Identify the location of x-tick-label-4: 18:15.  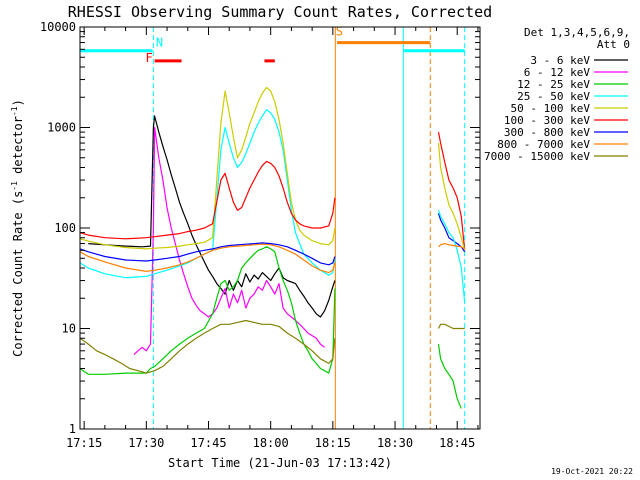
(333, 443).